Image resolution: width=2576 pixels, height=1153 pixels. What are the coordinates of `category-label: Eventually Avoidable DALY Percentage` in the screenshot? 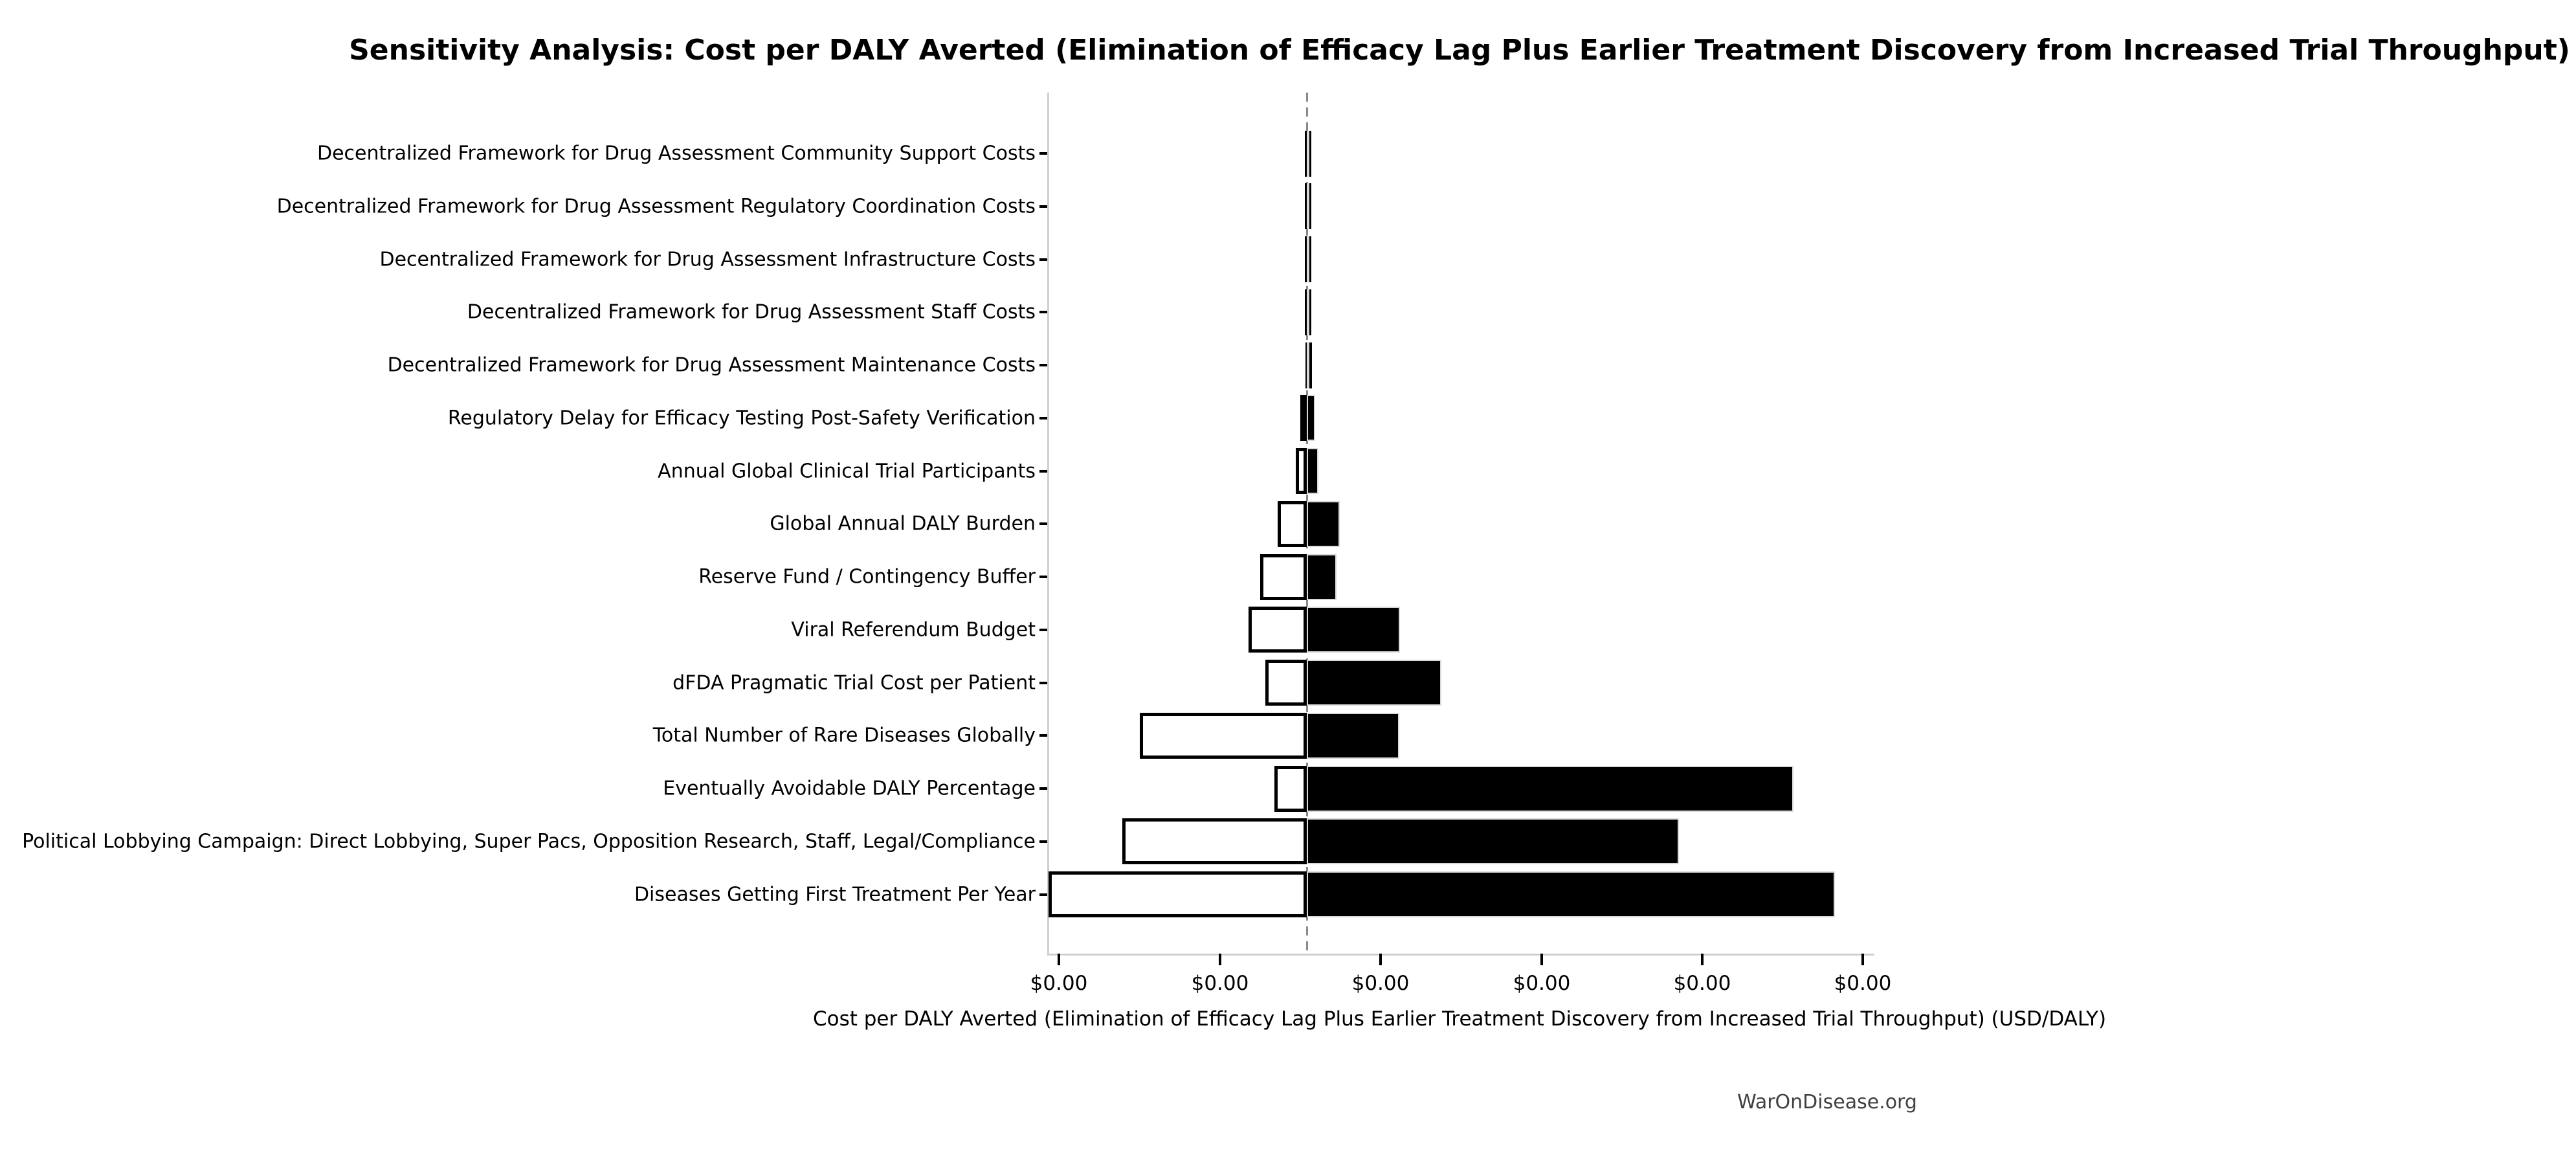 It's located at (849, 788).